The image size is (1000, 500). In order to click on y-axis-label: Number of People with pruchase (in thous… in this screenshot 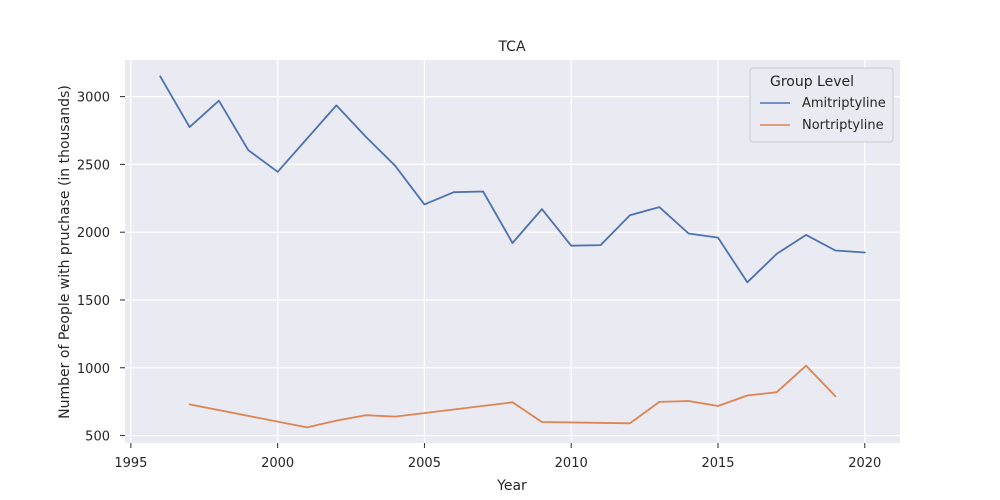, I will do `click(65, 252)`.